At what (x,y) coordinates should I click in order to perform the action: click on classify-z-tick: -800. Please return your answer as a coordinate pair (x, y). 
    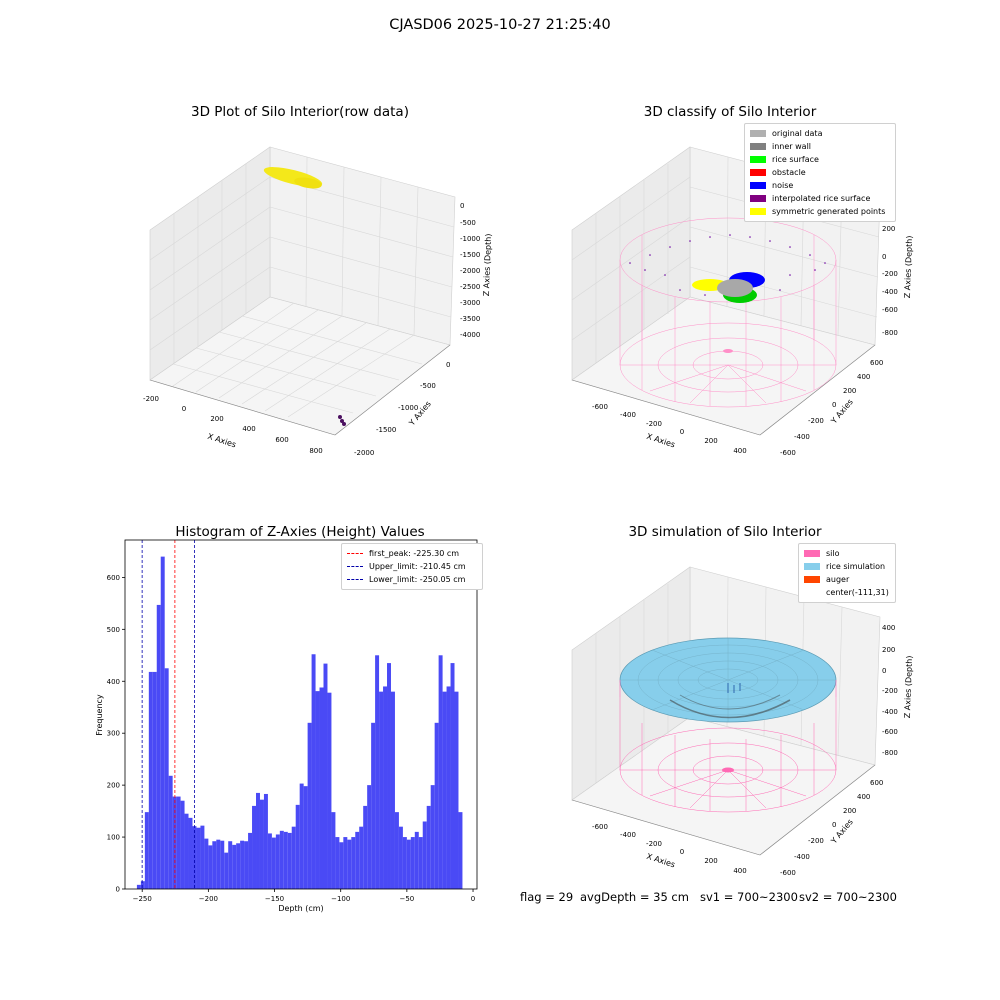
    Looking at the image, I should click on (890, 333).